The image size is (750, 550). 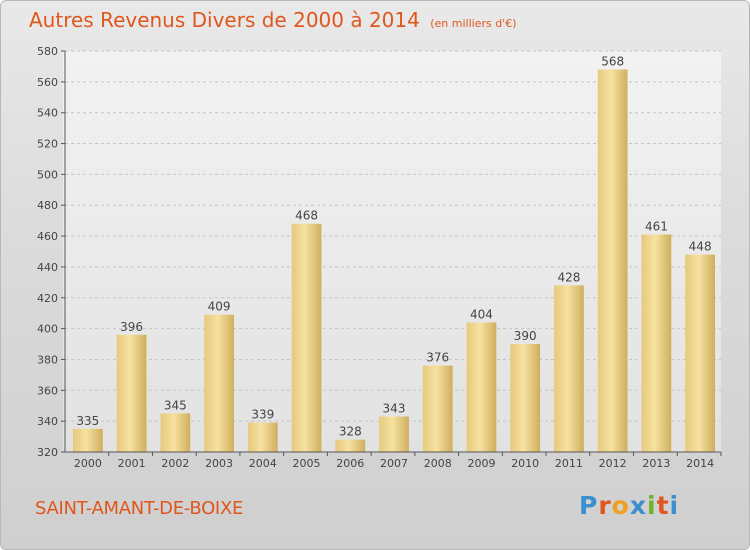 What do you see at coordinates (481, 314) in the screenshot?
I see `bar-value-label: 404` at bounding box center [481, 314].